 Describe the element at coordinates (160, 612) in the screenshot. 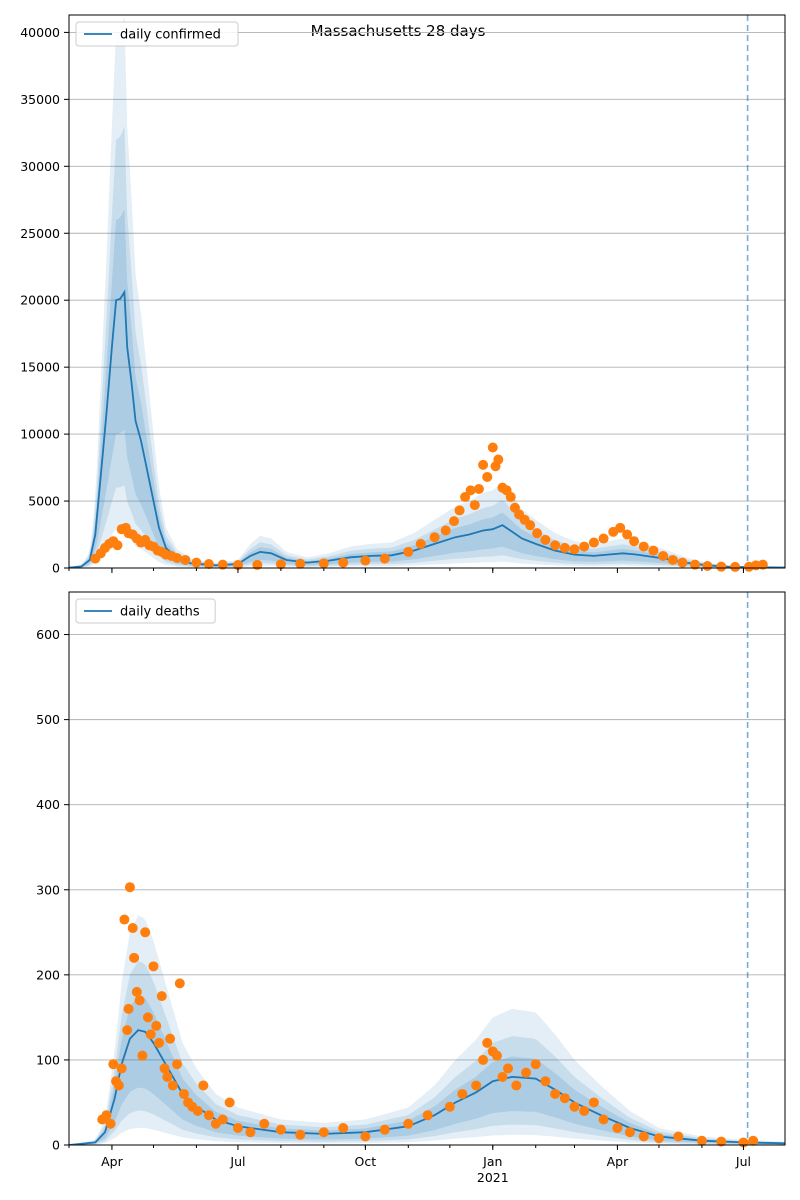

I see `deaths-legend-label: daily deaths` at that location.